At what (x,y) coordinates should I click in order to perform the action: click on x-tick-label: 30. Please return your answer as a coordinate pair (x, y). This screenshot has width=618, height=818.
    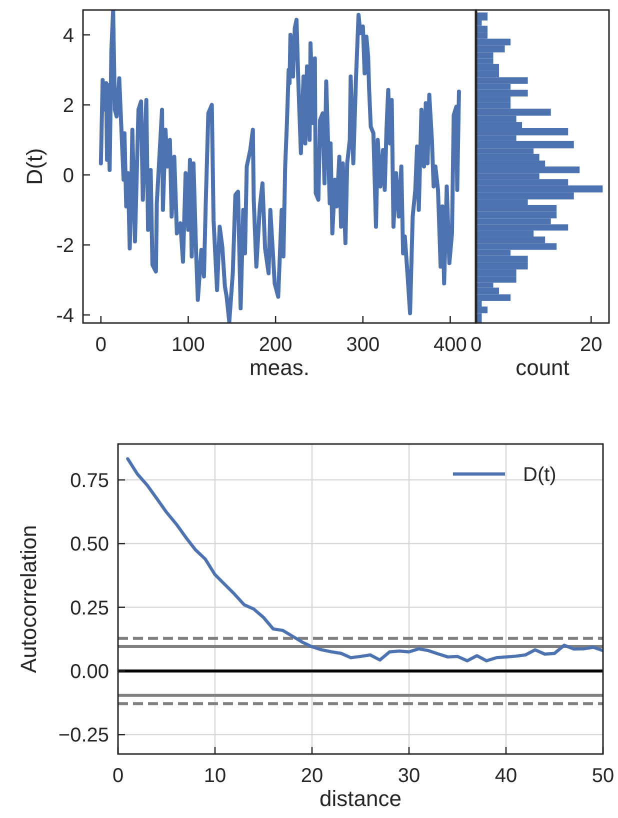
    Looking at the image, I should click on (409, 776).